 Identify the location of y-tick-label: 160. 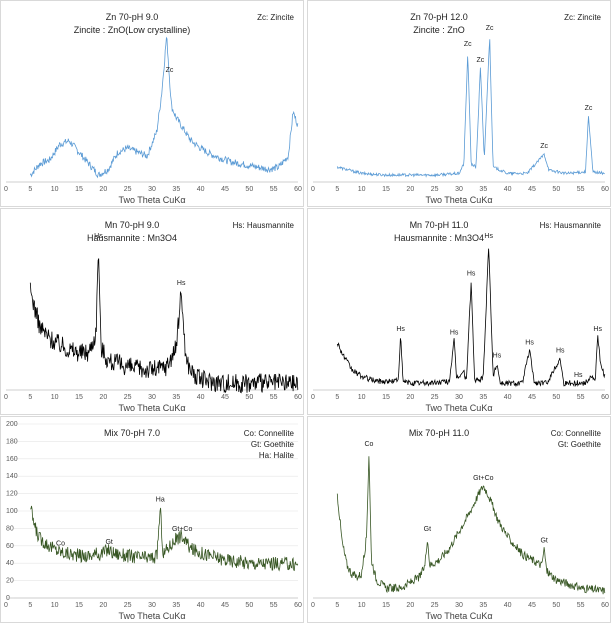
(12, 459).